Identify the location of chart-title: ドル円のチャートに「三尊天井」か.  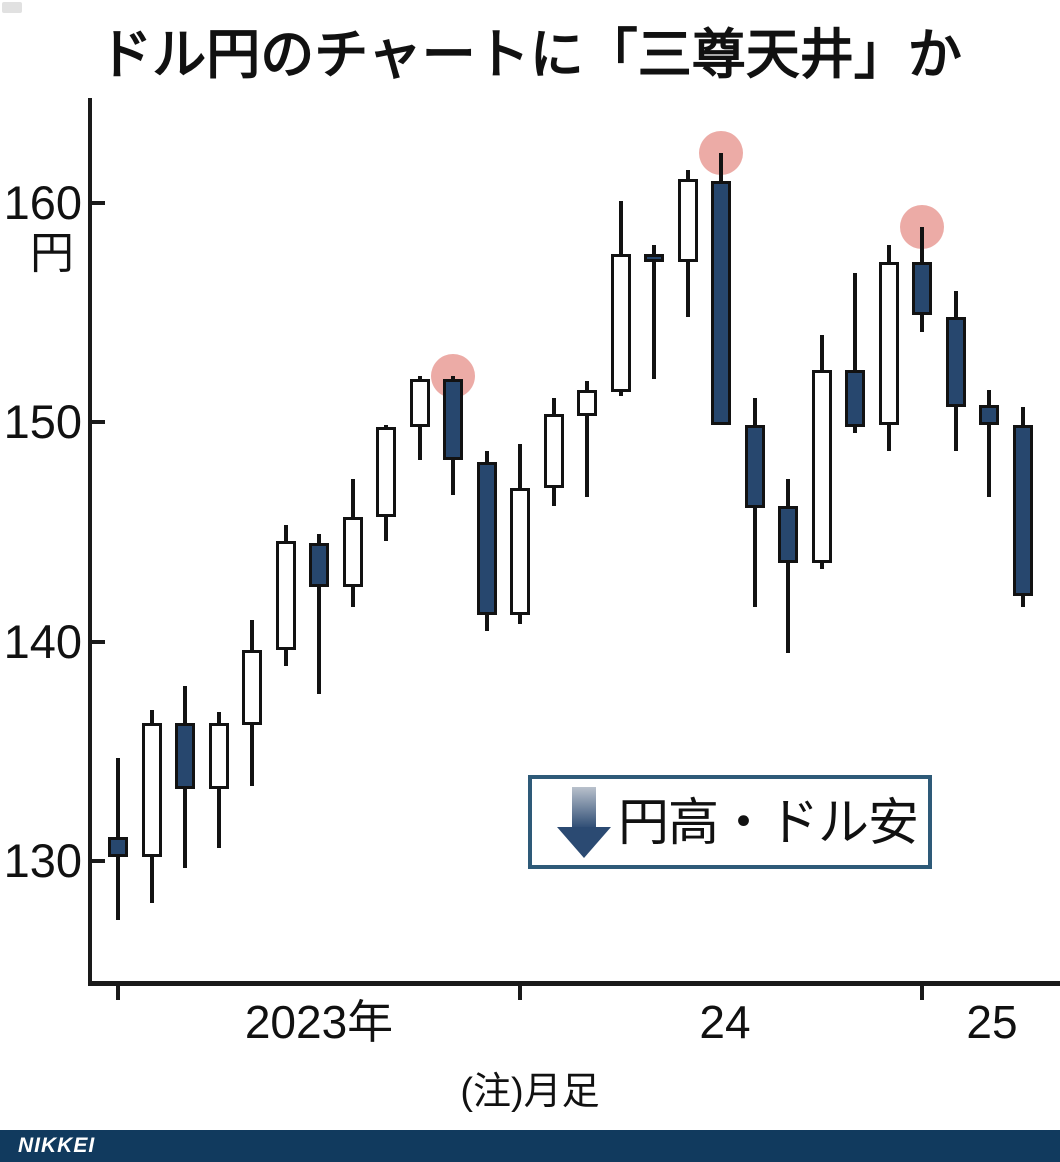
(530, 55).